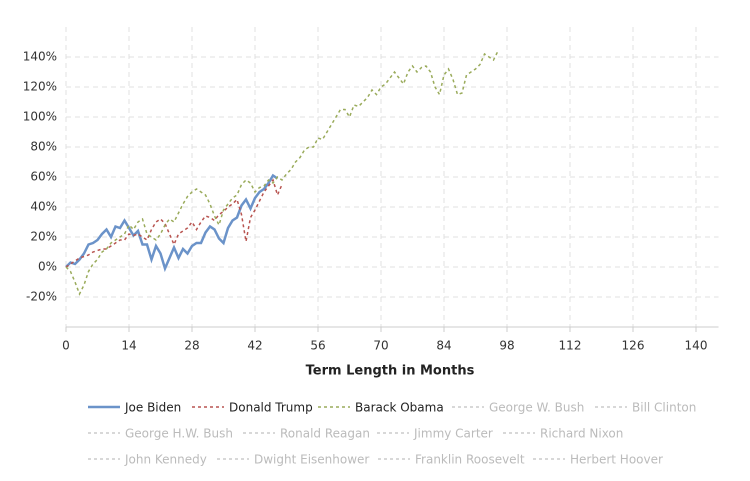  What do you see at coordinates (179, 434) in the screenshot?
I see `legend-label: George H.W. Bush` at bounding box center [179, 434].